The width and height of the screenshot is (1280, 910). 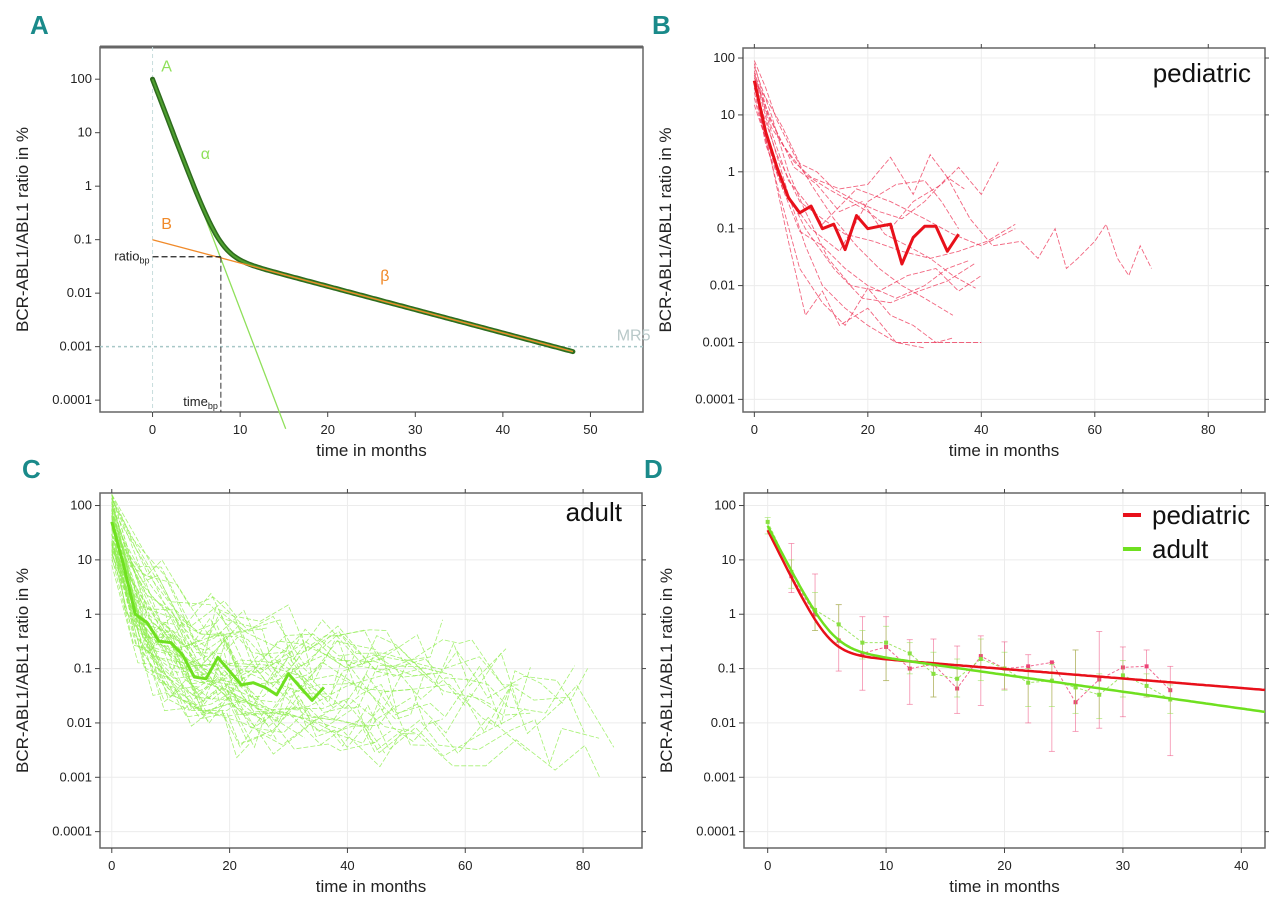 I want to click on panel-d-xtick-label: 20, so click(x=1004, y=865).